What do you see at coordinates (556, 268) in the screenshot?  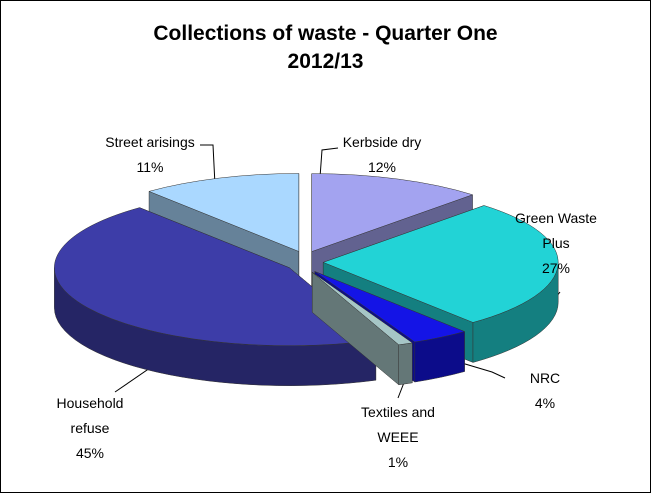 I see `value-label: 27%` at bounding box center [556, 268].